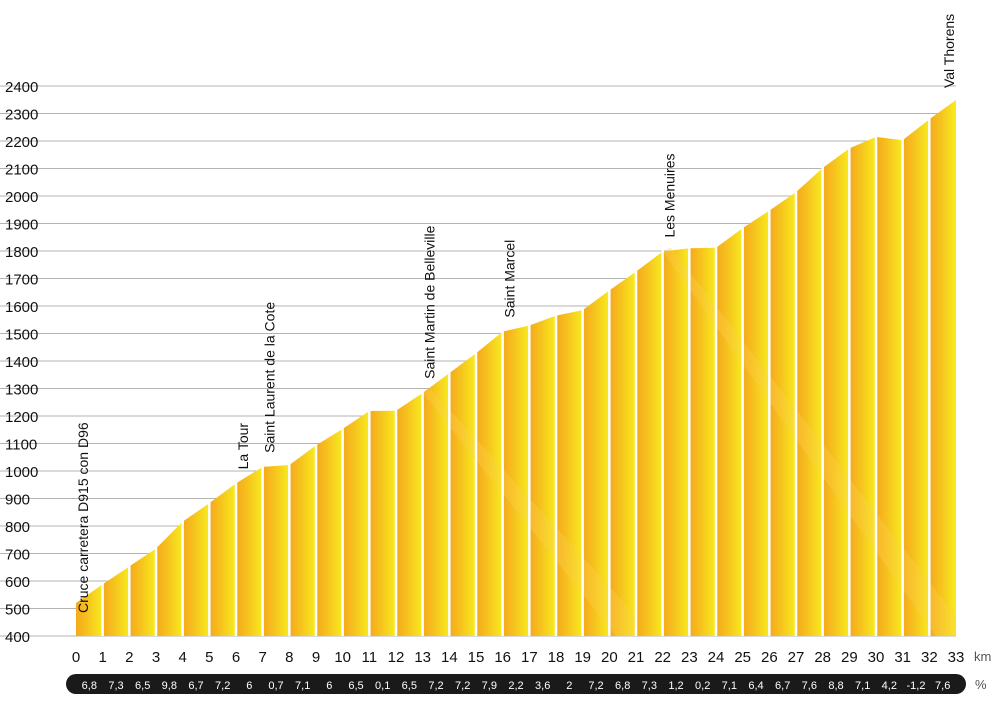 The height and width of the screenshot is (708, 1000). What do you see at coordinates (822, 657) in the screenshot?
I see `x-tick-label: 28` at bounding box center [822, 657].